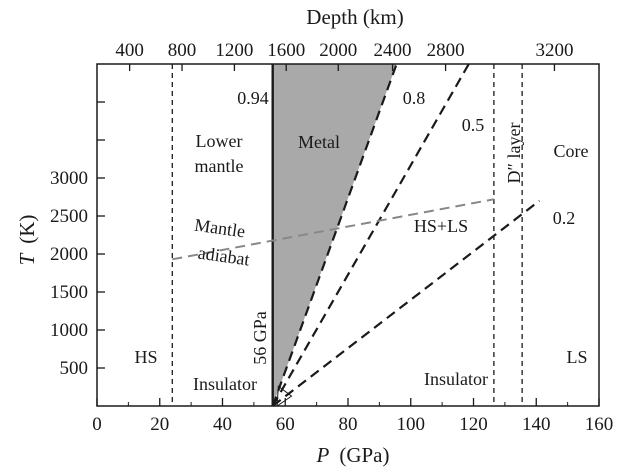 Image resolution: width=629 pixels, height=473 pixels. I want to click on region-label-lower: Lower, so click(219, 141).